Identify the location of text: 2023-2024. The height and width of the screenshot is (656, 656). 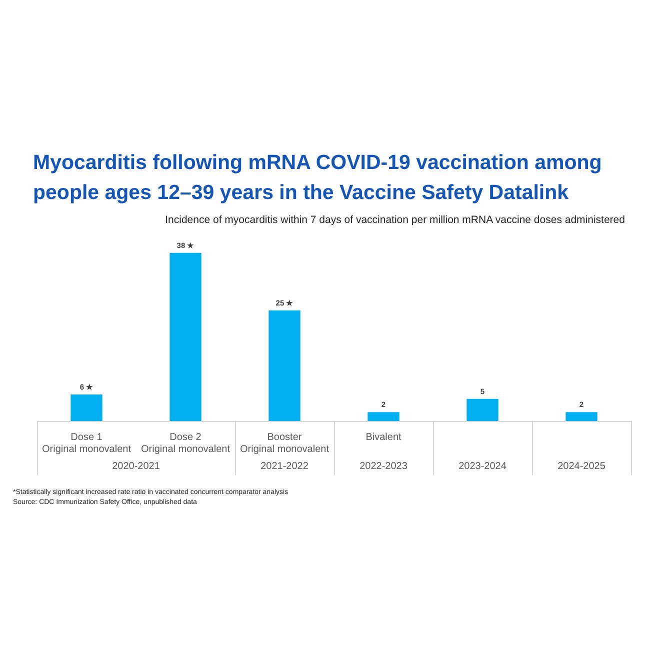
(482, 466).